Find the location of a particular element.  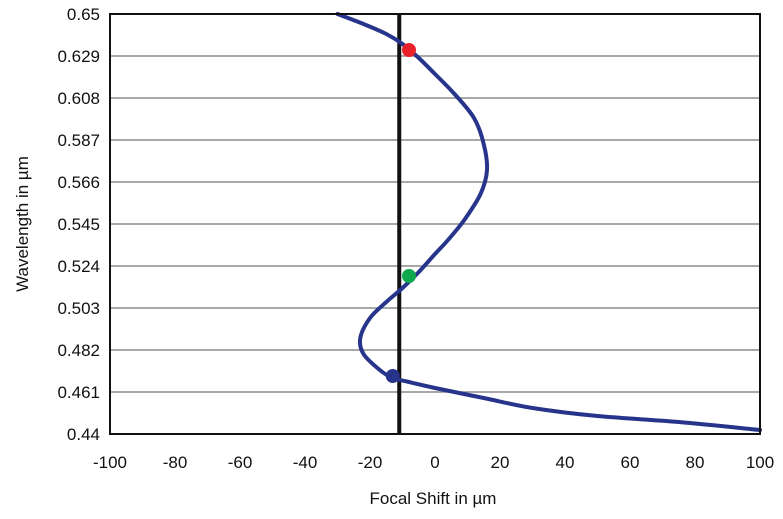

y-tick-label: 0.545 is located at coordinates (78, 224).